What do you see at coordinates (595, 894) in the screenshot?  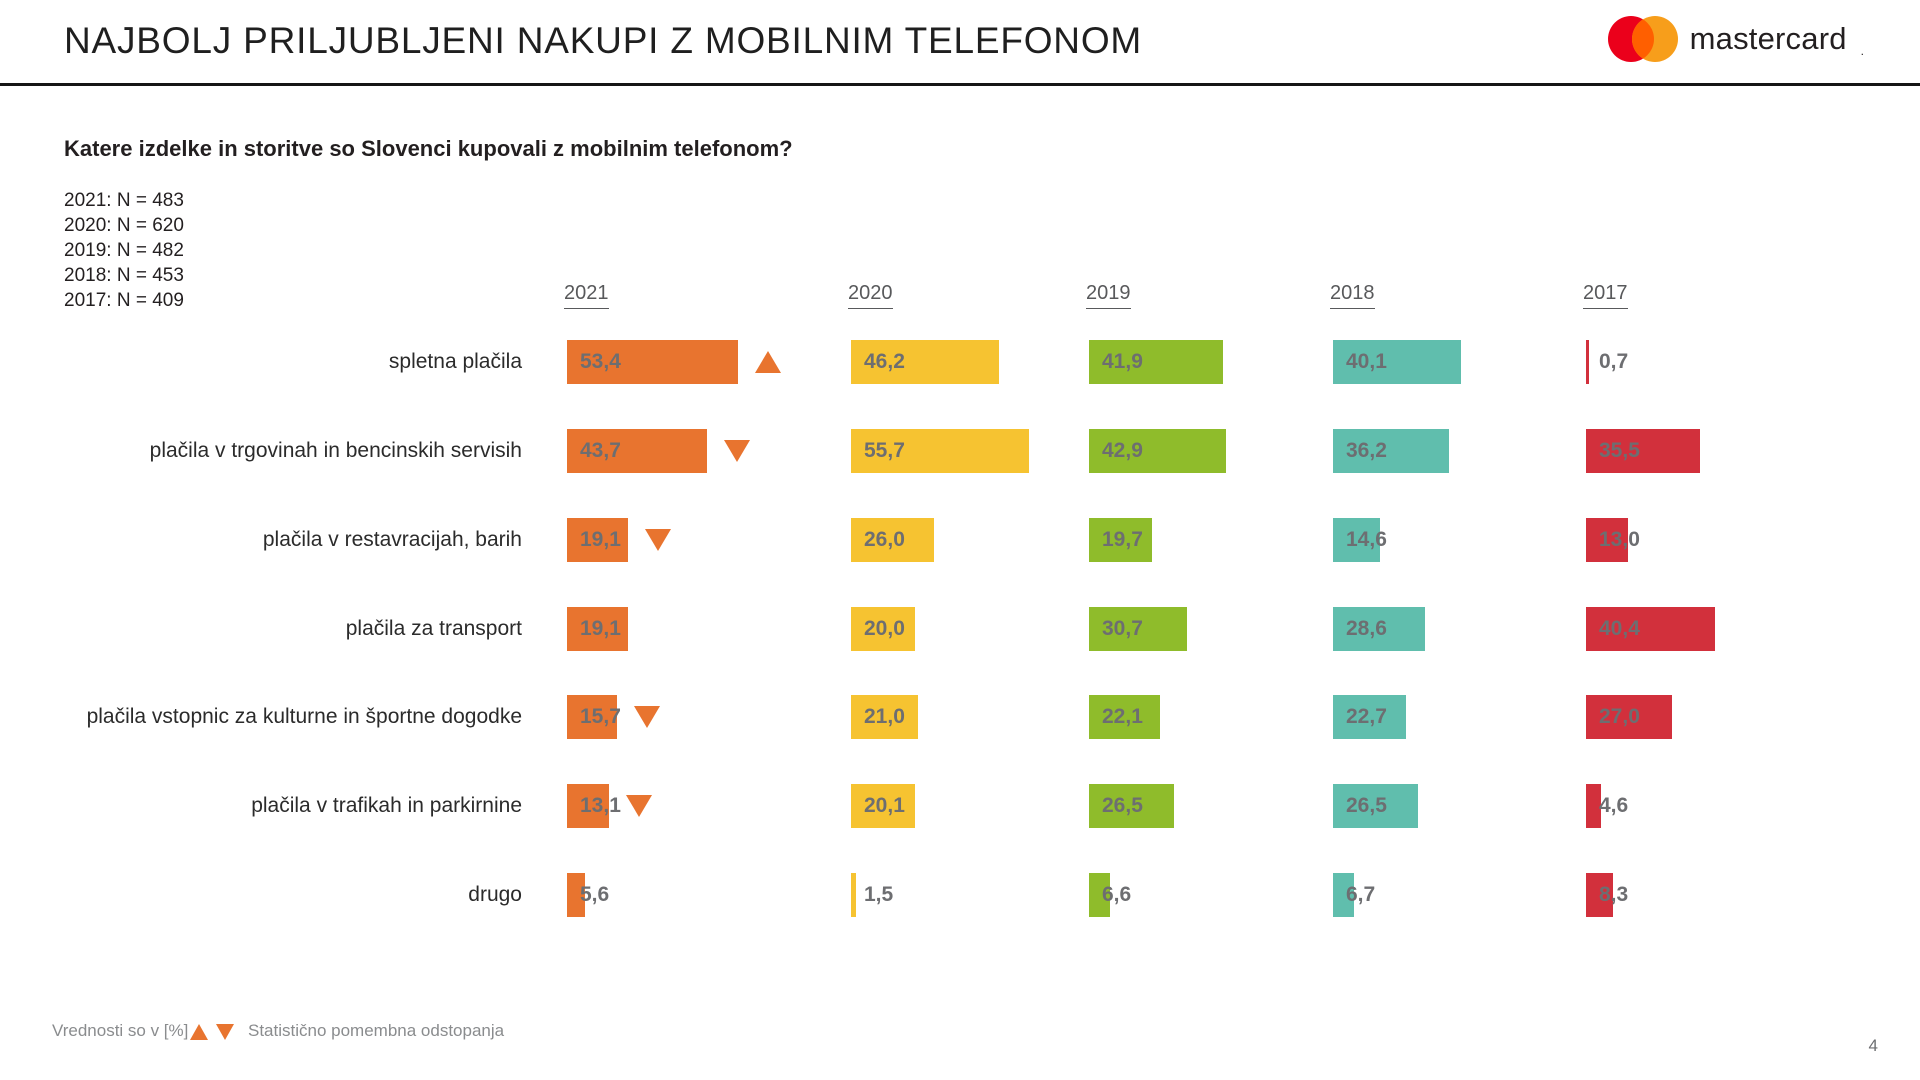 I see `bar-value: 5,6` at bounding box center [595, 894].